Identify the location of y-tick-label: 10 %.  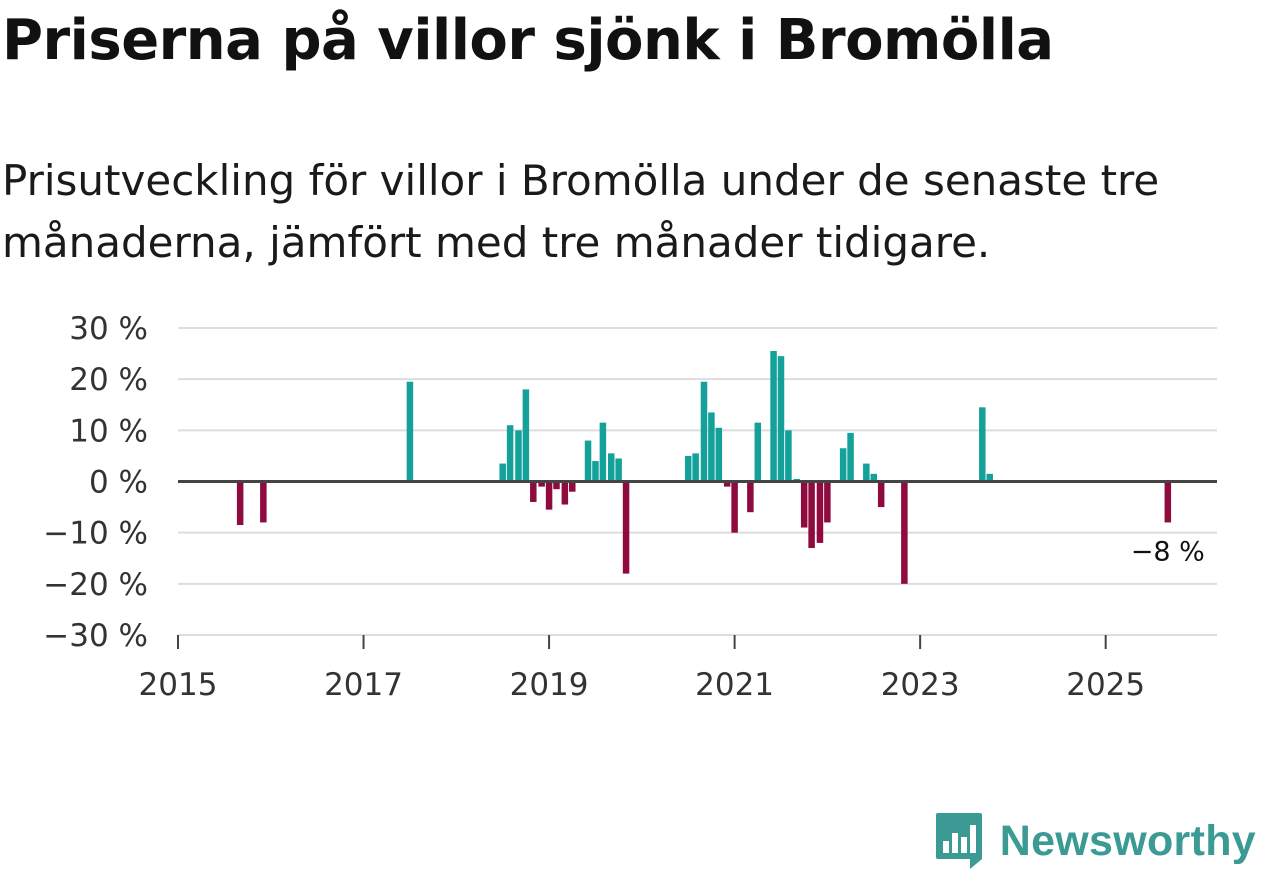
(108, 431).